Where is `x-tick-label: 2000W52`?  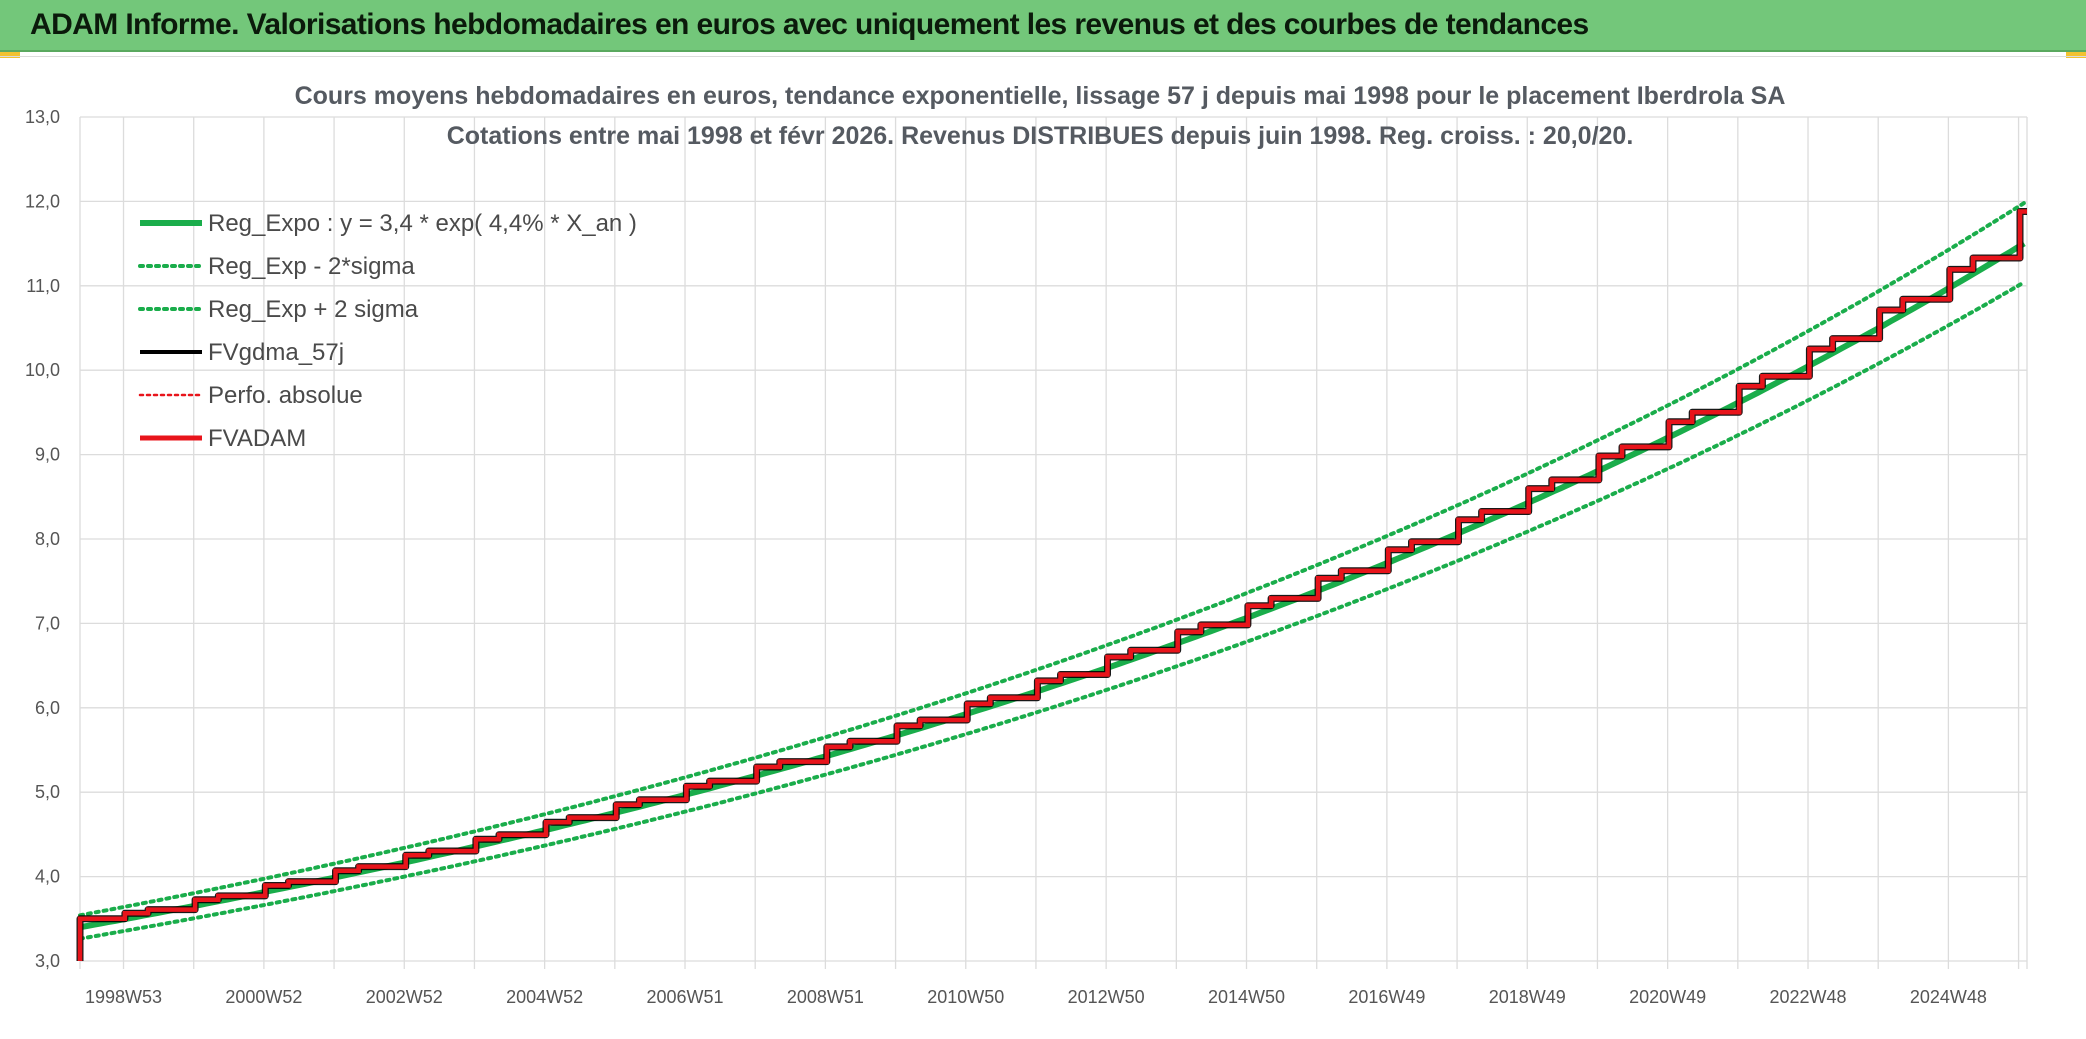
x-tick-label: 2000W52 is located at coordinates (263, 997).